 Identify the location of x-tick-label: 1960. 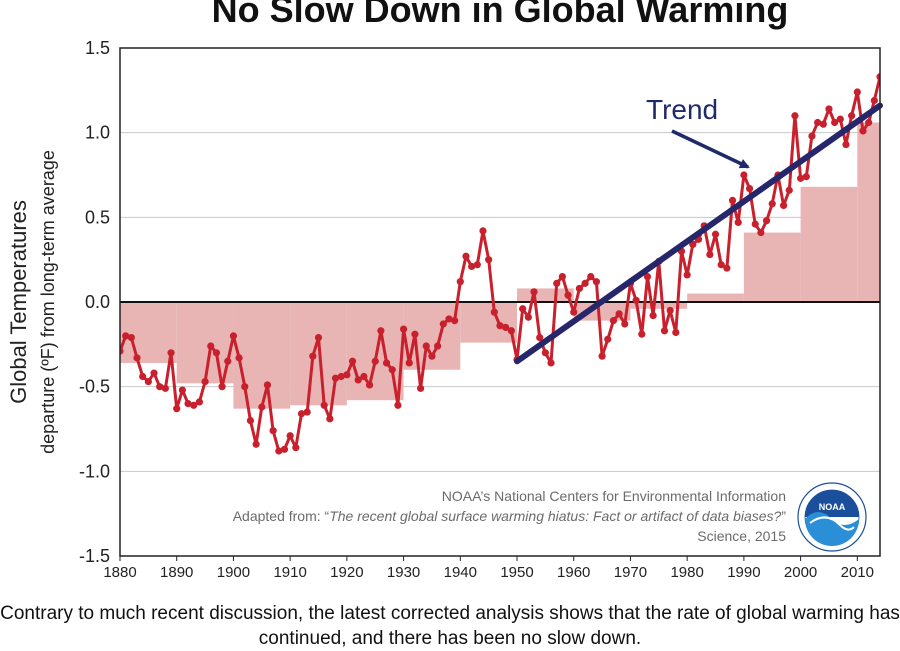
(573, 572).